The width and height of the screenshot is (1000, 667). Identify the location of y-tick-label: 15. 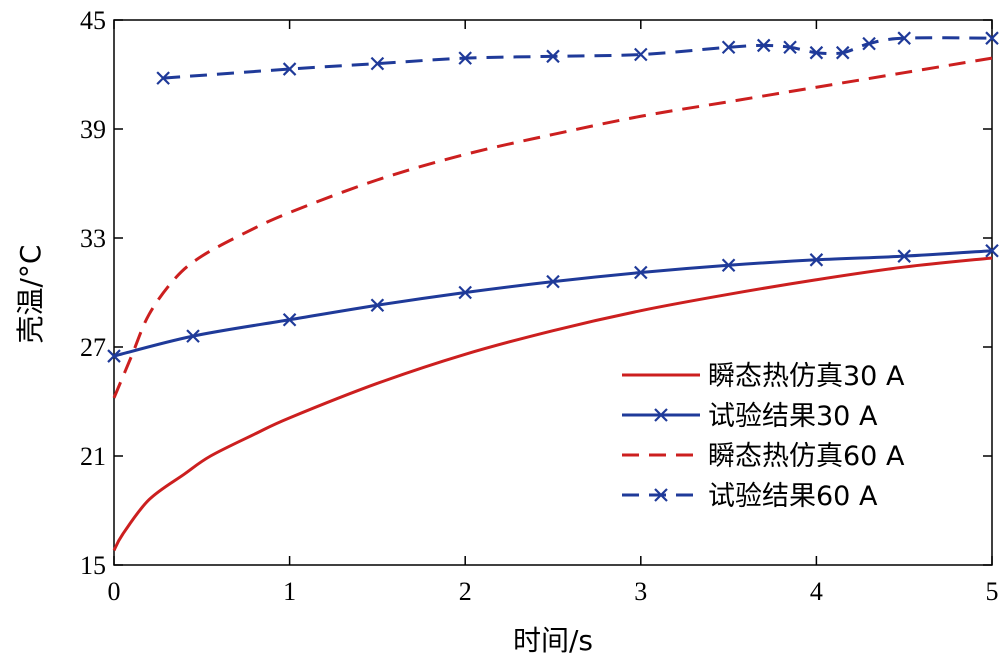
(93, 565).